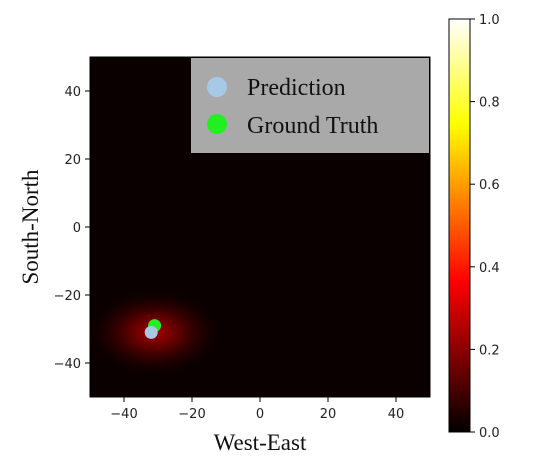  I want to click on legend-box, so click(310, 105).